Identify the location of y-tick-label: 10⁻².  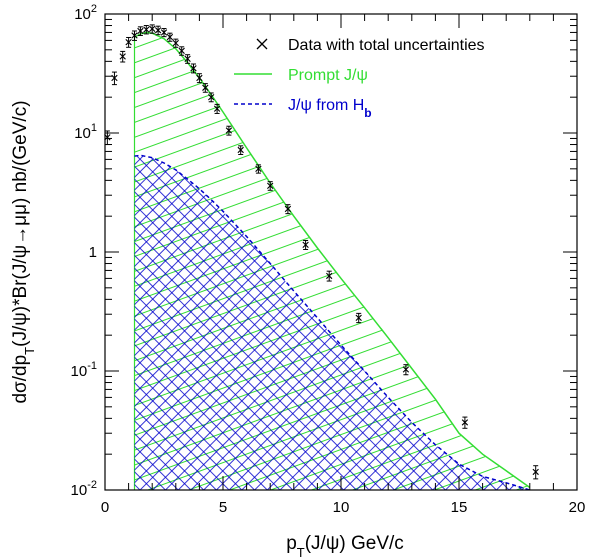
(84, 489).